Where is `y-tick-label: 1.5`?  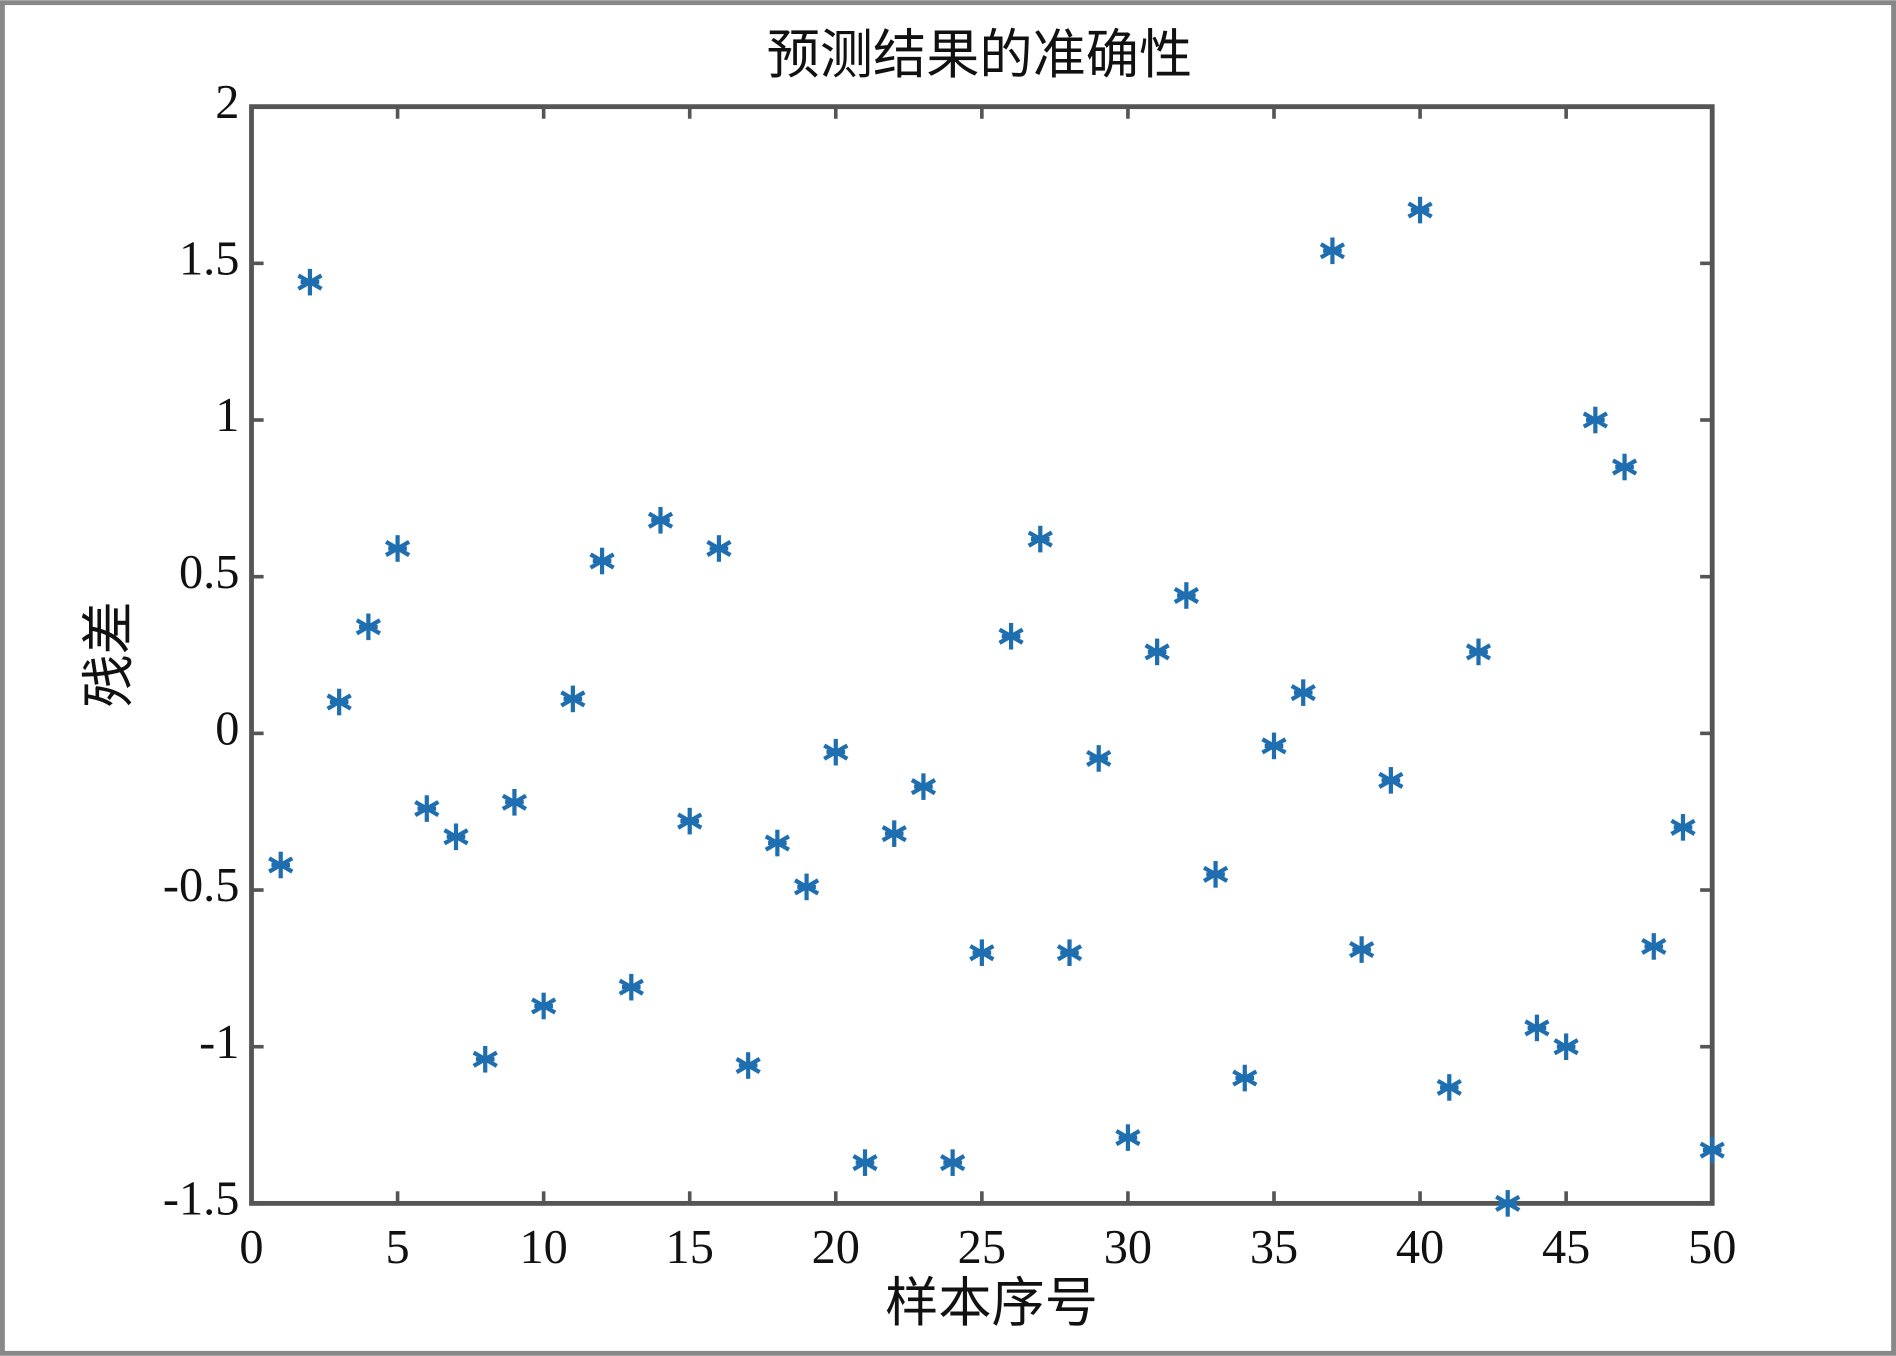
y-tick-label: 1.5 is located at coordinates (209, 258).